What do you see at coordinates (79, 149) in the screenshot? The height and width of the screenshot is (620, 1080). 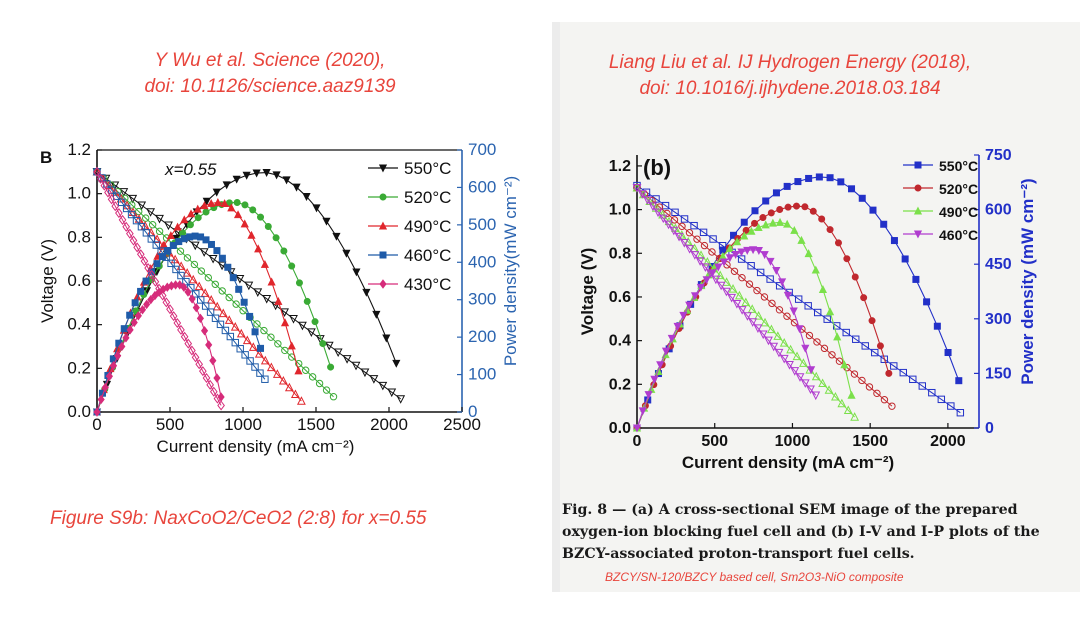 I see `y-tick-label: 1.2` at bounding box center [79, 149].